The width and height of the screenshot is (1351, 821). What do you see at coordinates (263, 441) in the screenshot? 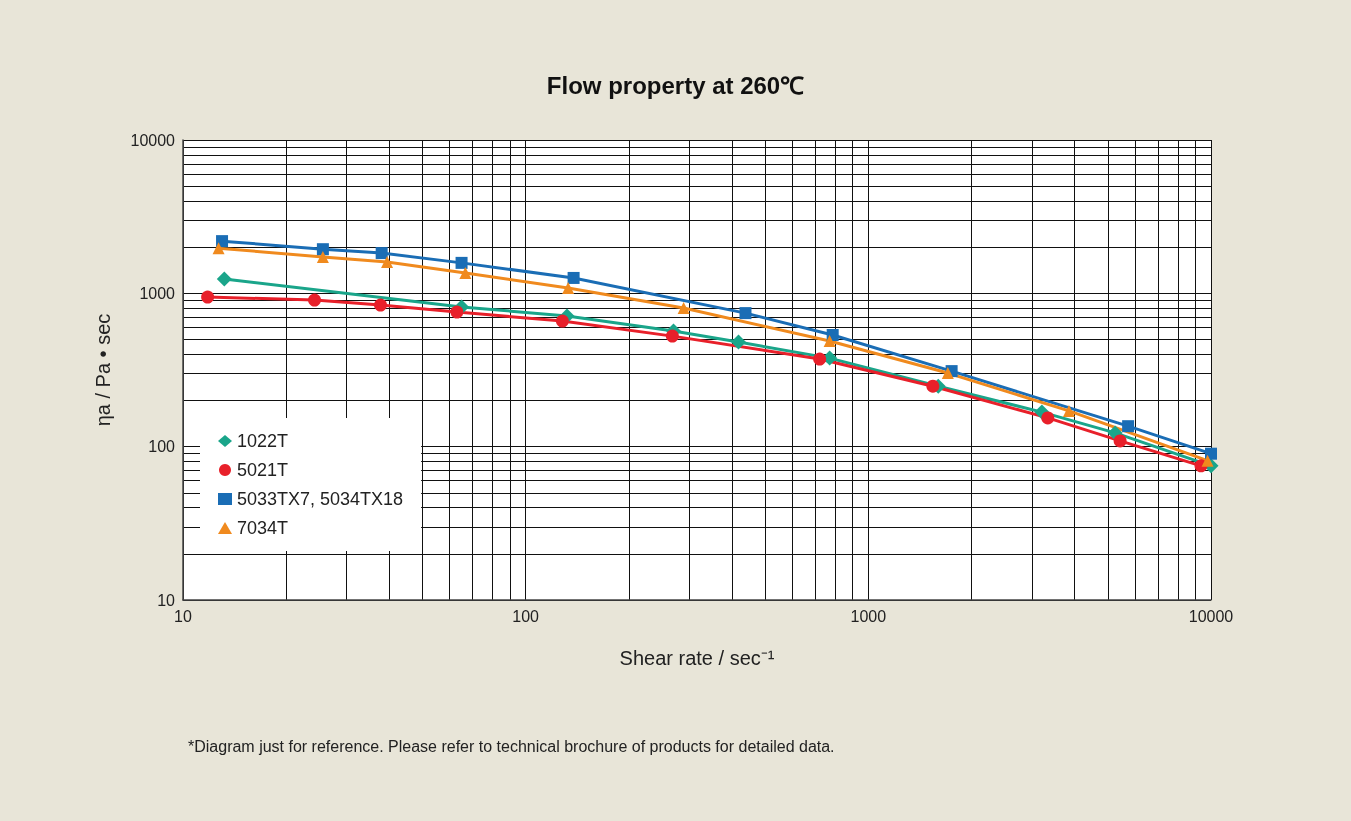
I see `legend-label: 1022T` at bounding box center [263, 441].